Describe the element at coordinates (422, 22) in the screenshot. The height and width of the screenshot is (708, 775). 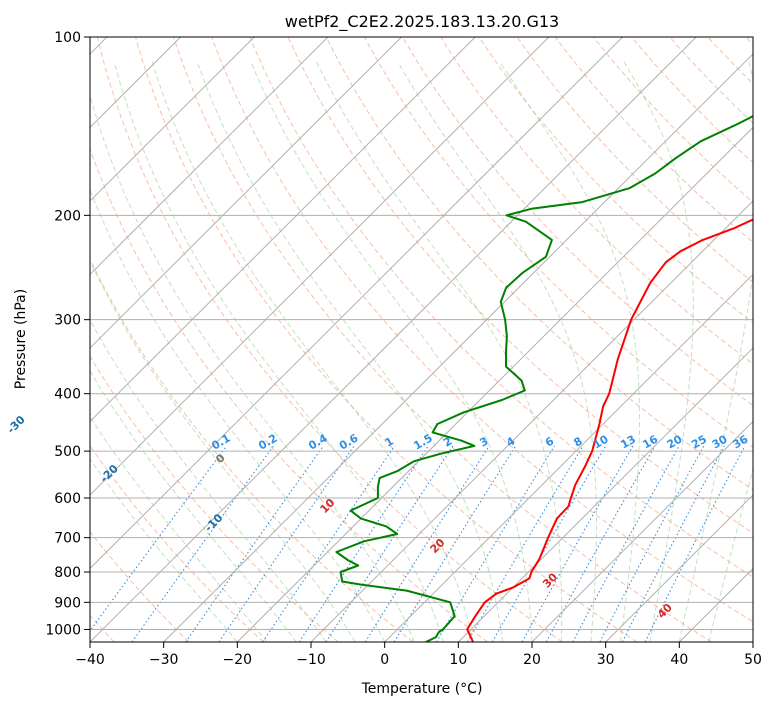
I see `chart-title: wetPf2_C2E2.2025.183.13.20.G13` at that location.